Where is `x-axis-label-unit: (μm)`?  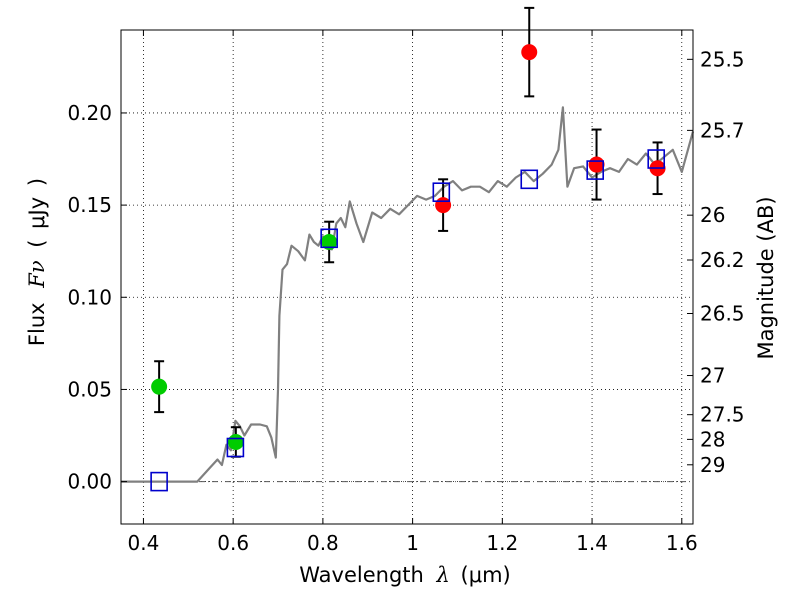 x-axis-label-unit: (μm) is located at coordinates (486, 575).